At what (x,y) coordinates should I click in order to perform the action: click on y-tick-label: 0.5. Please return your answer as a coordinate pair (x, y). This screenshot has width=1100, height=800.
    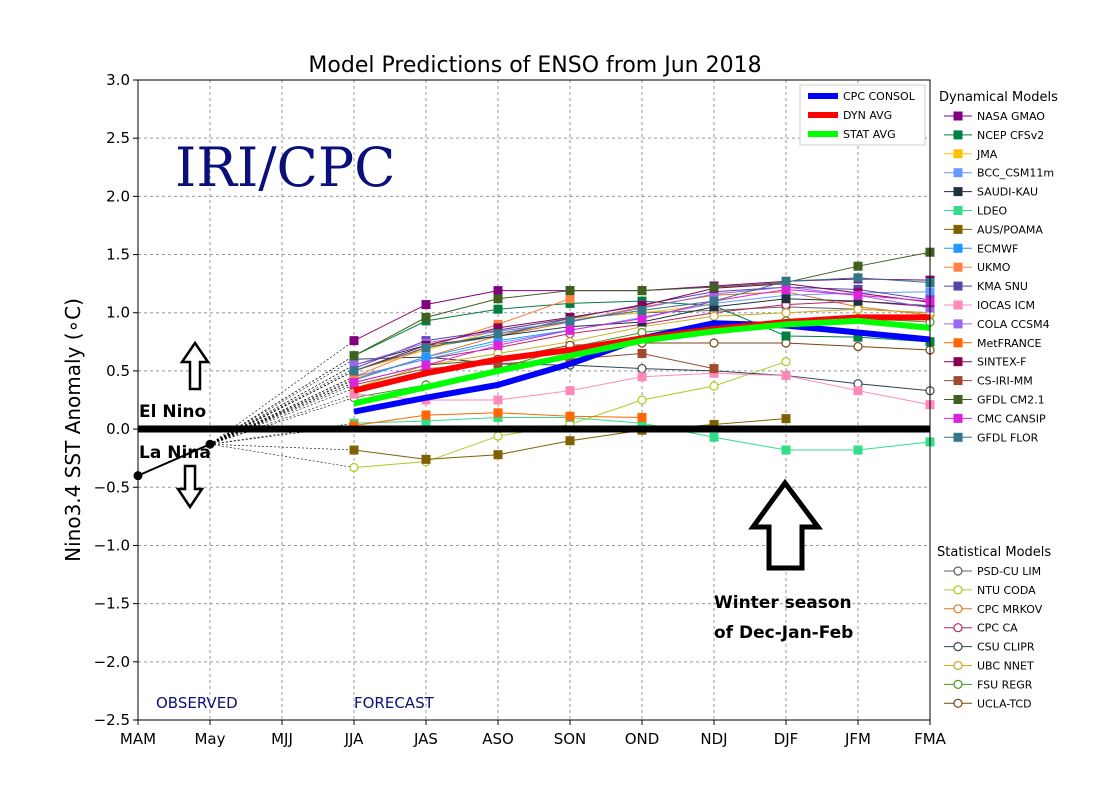
    Looking at the image, I should click on (118, 371).